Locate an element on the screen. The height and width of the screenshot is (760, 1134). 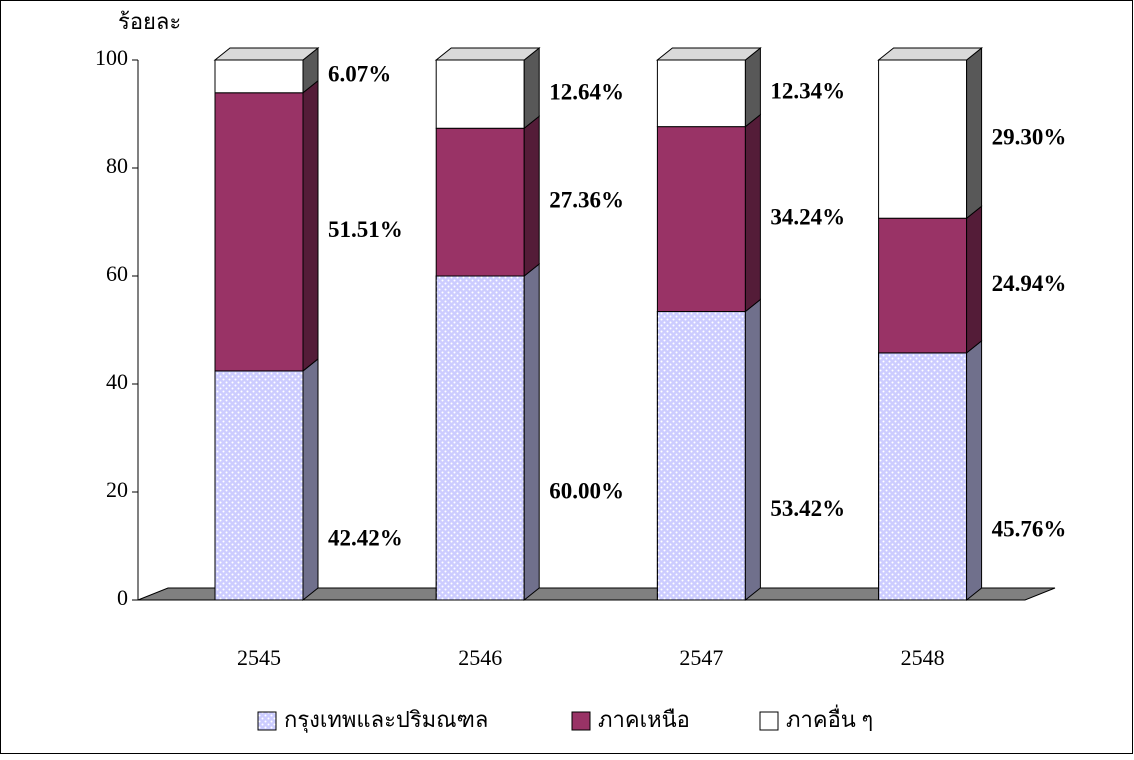
y-axis-label: ร้อยละ is located at coordinates (149, 21).